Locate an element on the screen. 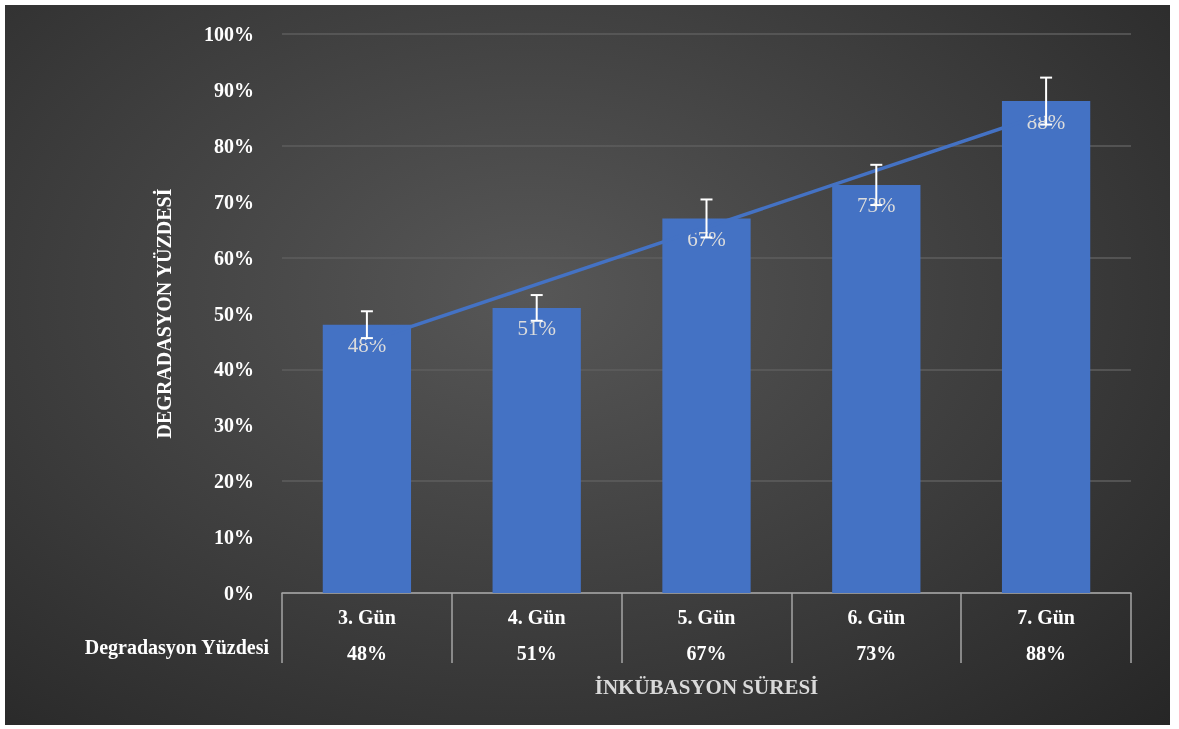 Image resolution: width=1179 pixels, height=729 pixels. x-axis-title: İNKÜBASYON SÜRESİ is located at coordinates (706, 686).